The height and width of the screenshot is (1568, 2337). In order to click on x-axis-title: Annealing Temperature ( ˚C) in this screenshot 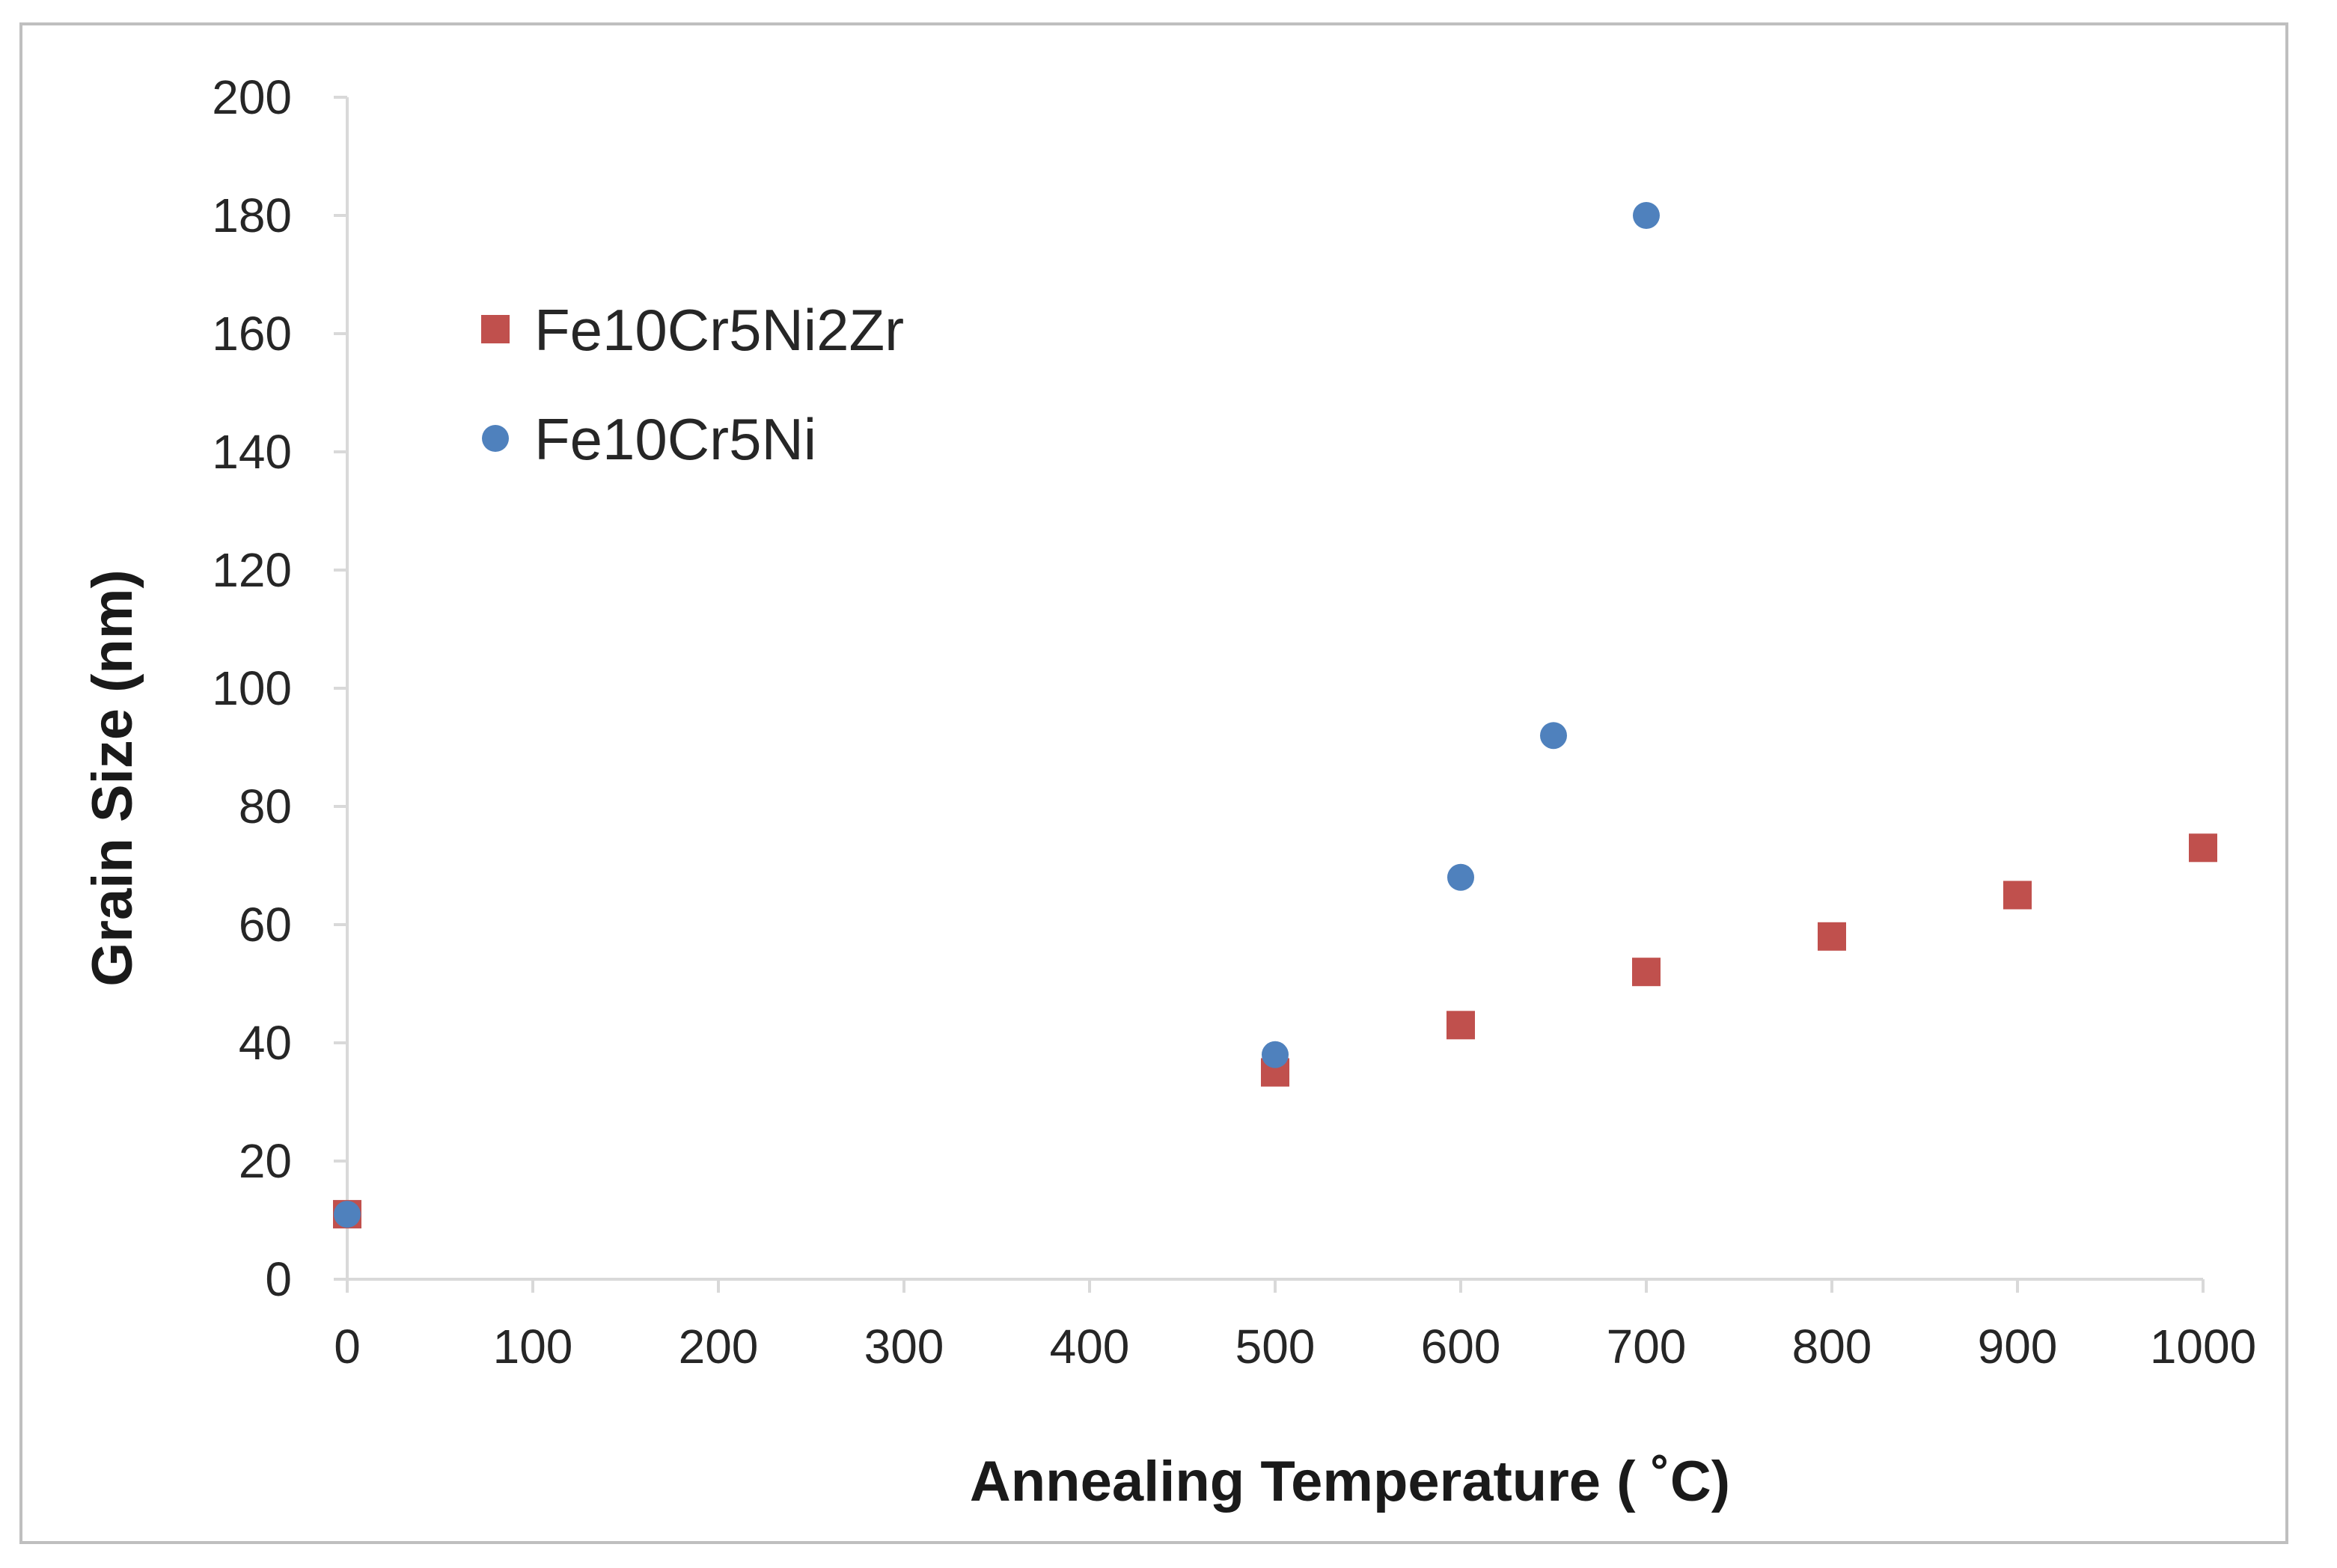, I will do `click(1350, 1481)`.